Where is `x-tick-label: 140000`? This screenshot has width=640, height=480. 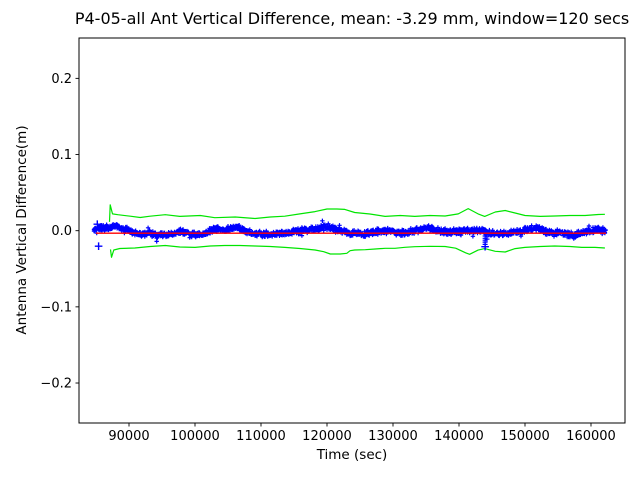
x-tick-label: 140000 is located at coordinates (459, 436).